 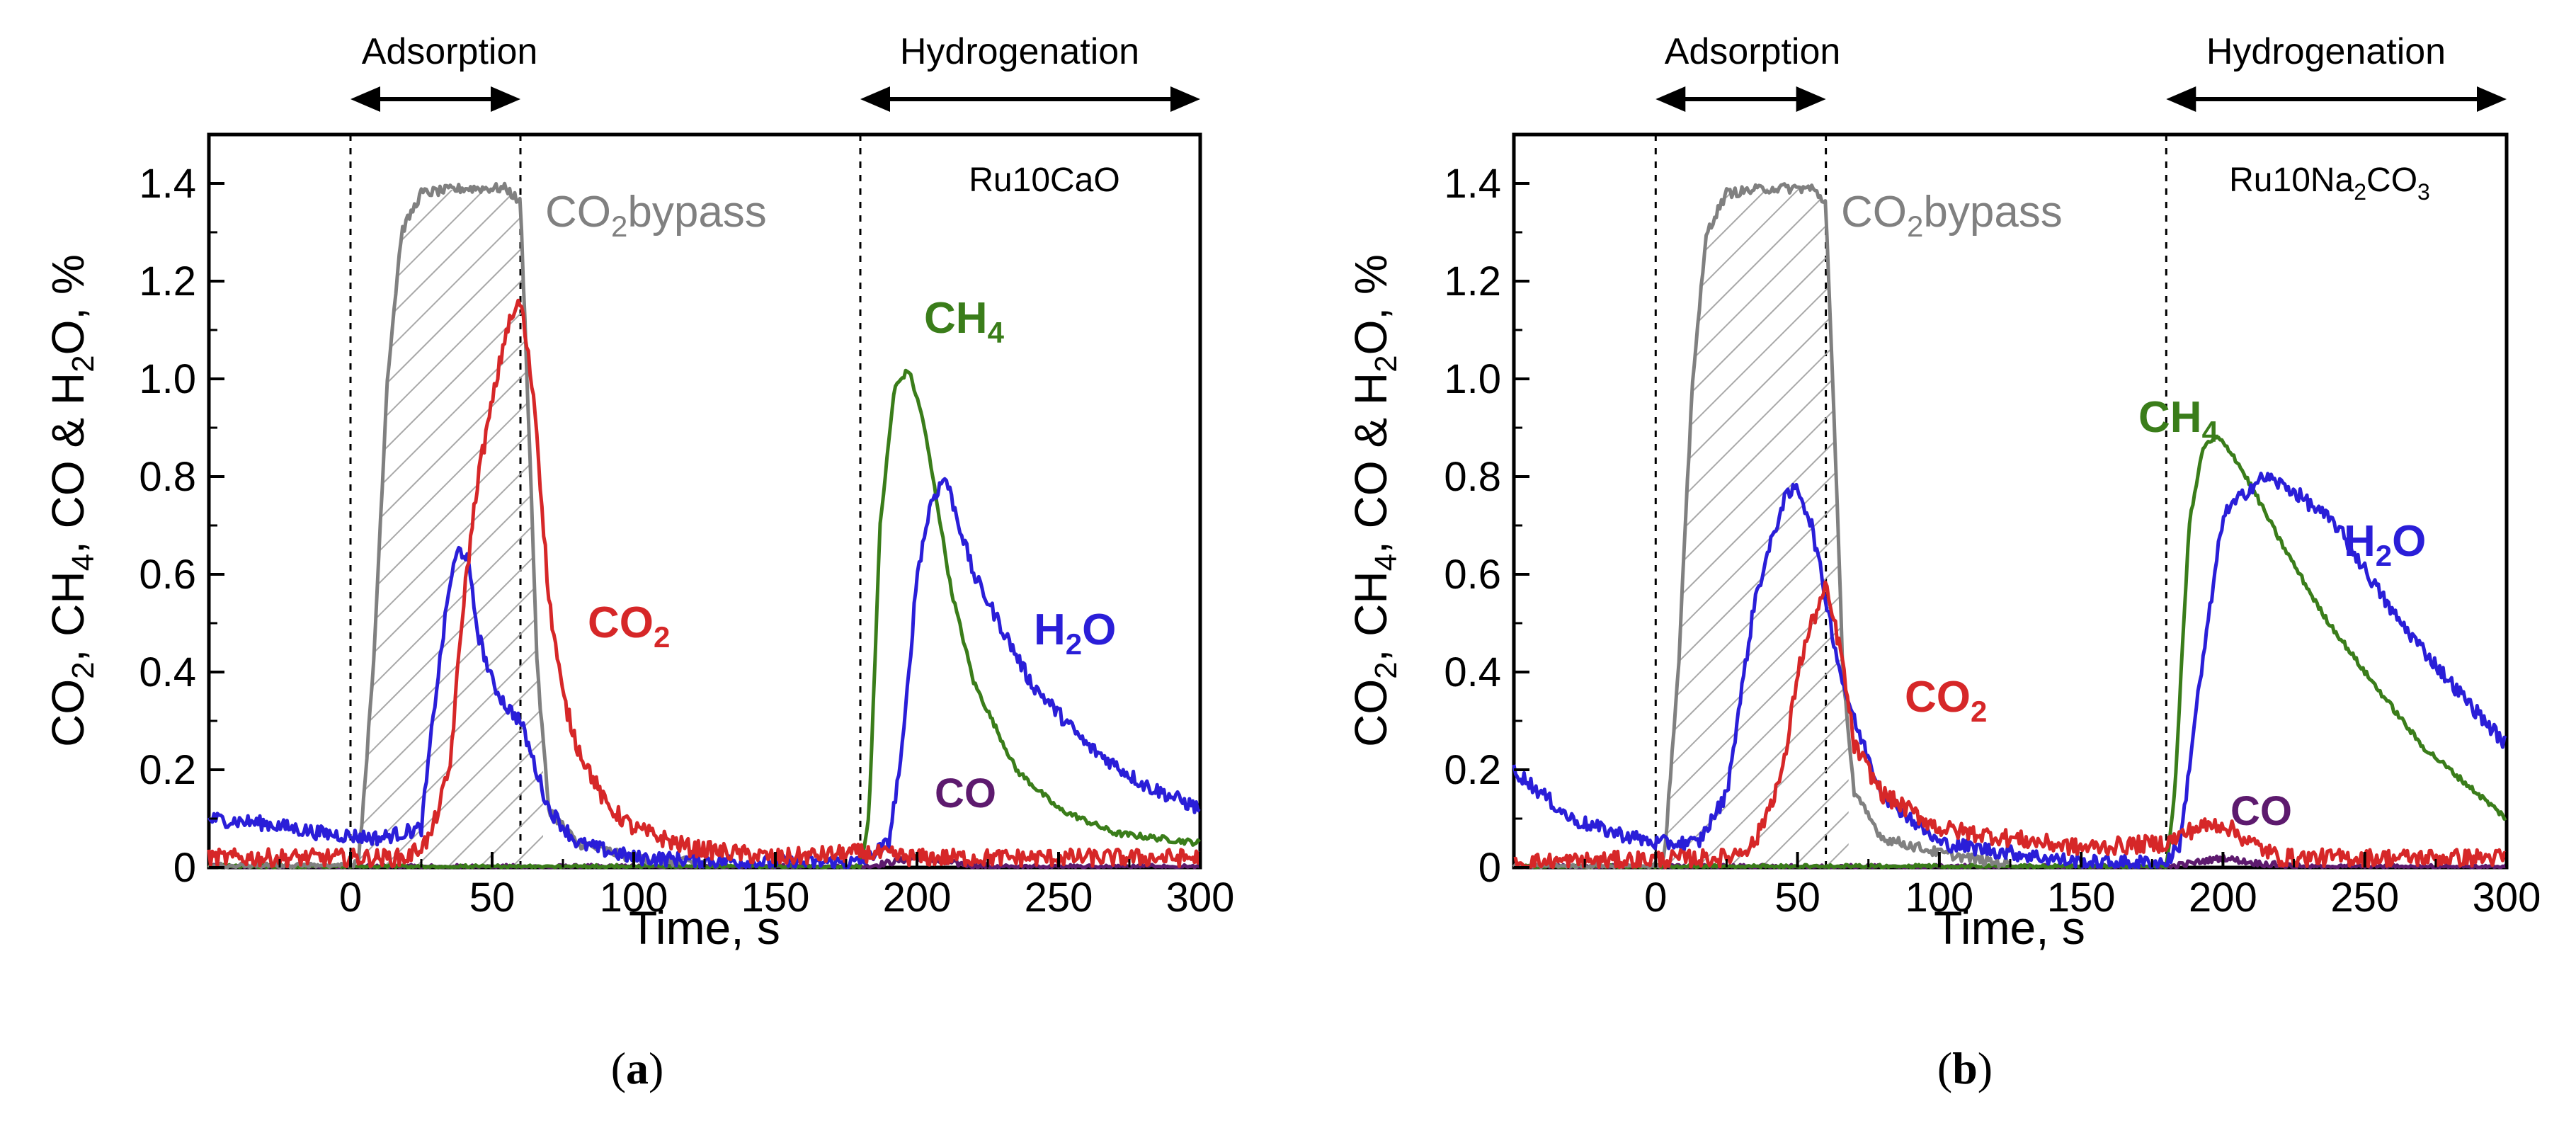 What do you see at coordinates (2010, 725) in the screenshot?
I see `series-co2` at bounding box center [2010, 725].